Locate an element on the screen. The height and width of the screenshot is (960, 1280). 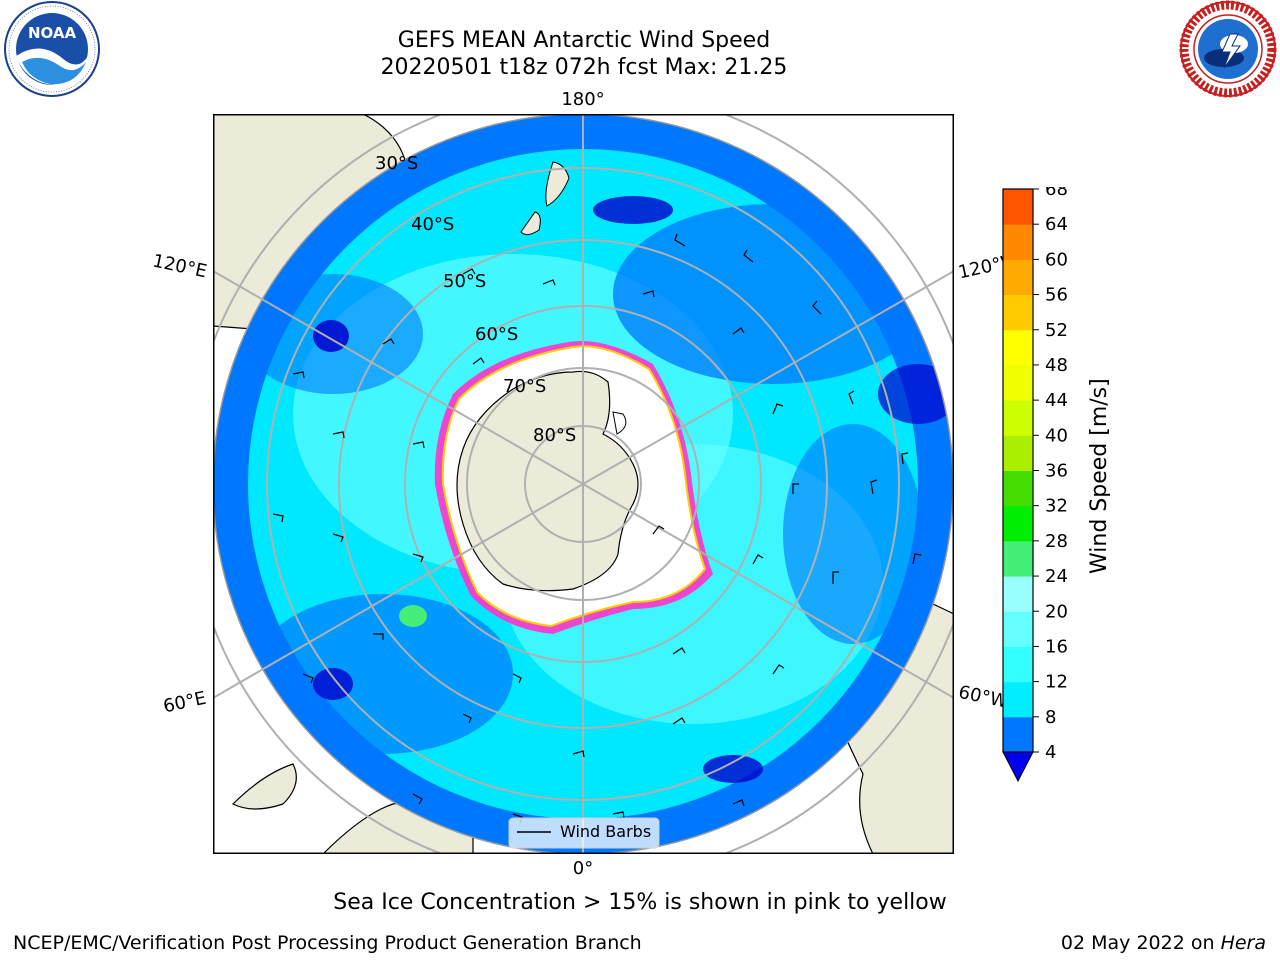
colorbar-tick-label: 4 is located at coordinates (1050, 752).